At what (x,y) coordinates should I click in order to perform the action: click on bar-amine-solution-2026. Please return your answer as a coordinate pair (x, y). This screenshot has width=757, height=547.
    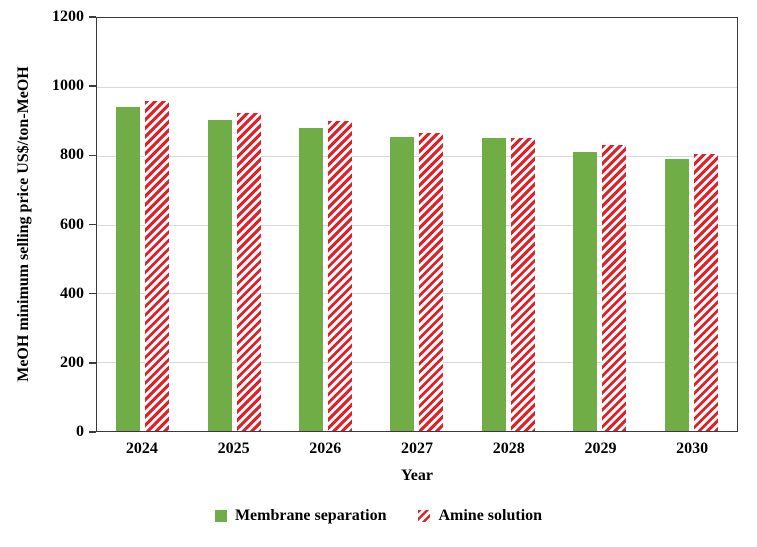
    Looking at the image, I should click on (340, 276).